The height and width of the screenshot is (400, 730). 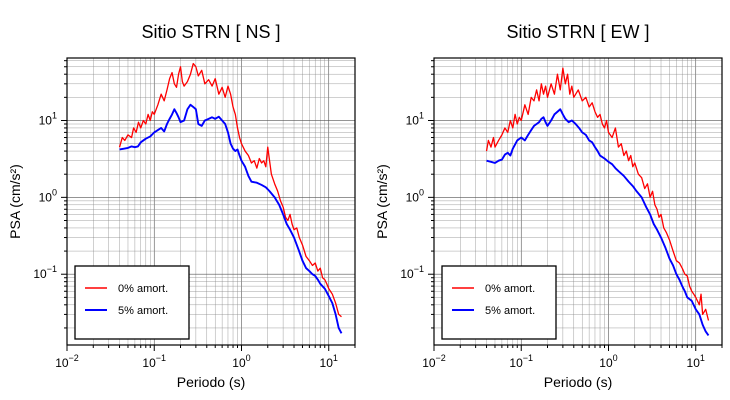 What do you see at coordinates (210, 32) in the screenshot?
I see `chart-title: Sitio STRN [ NS ]` at bounding box center [210, 32].